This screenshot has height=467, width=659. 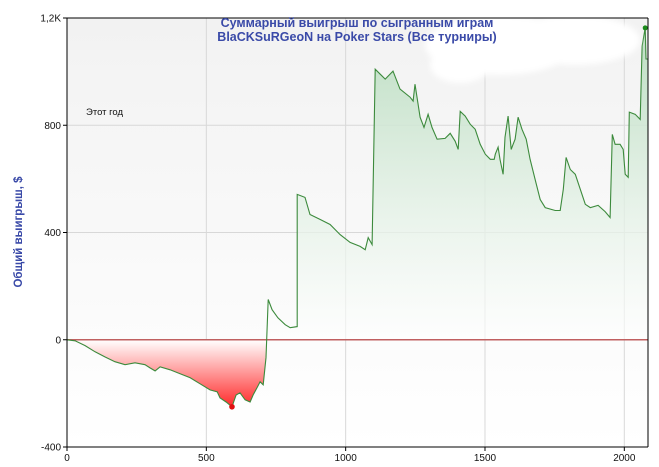 I want to click on negative-area, so click(x=167, y=373).